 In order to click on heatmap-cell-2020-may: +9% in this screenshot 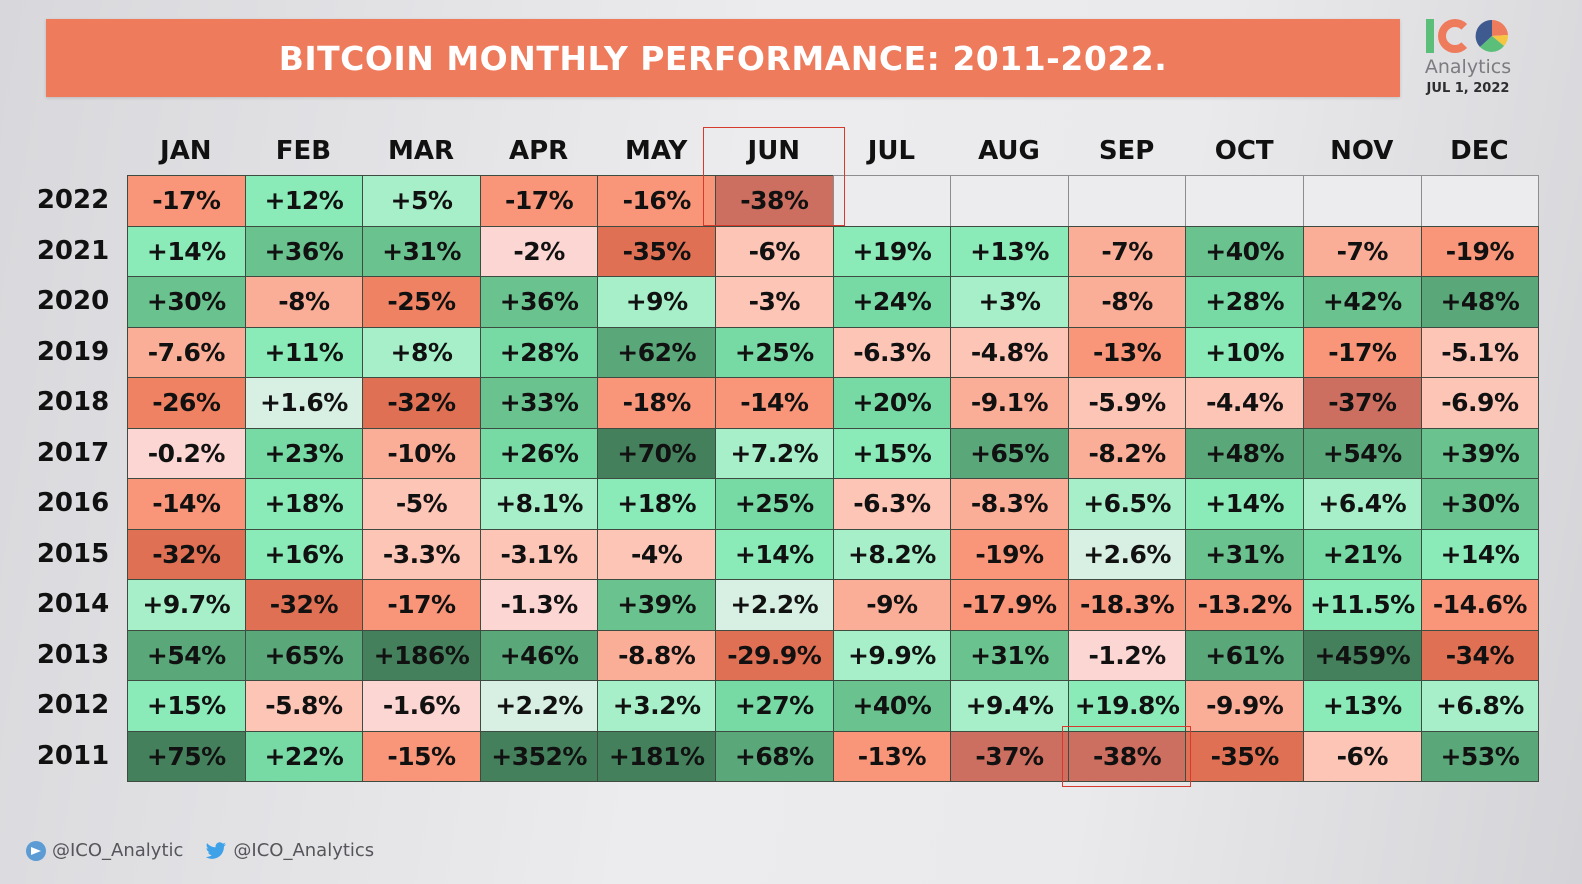, I will do `click(656, 302)`.